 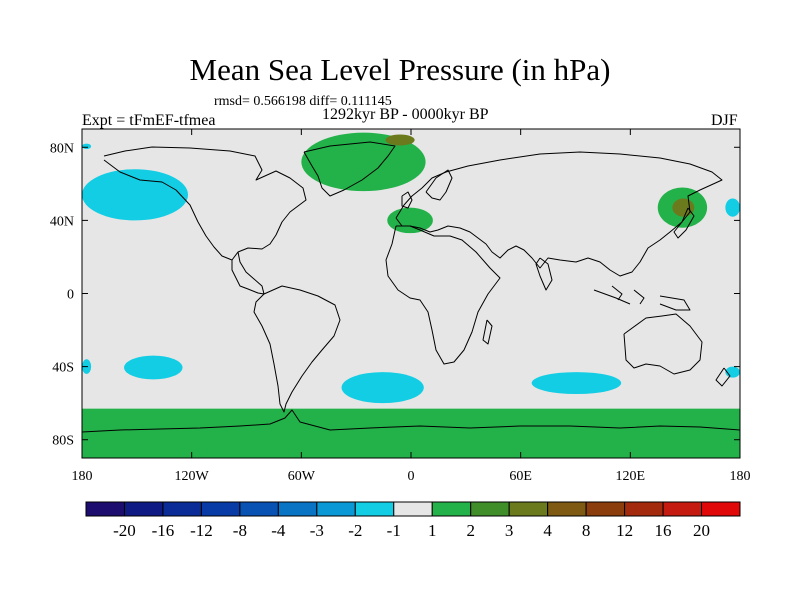 What do you see at coordinates (124, 530) in the screenshot?
I see `colorbar-label: -20` at bounding box center [124, 530].